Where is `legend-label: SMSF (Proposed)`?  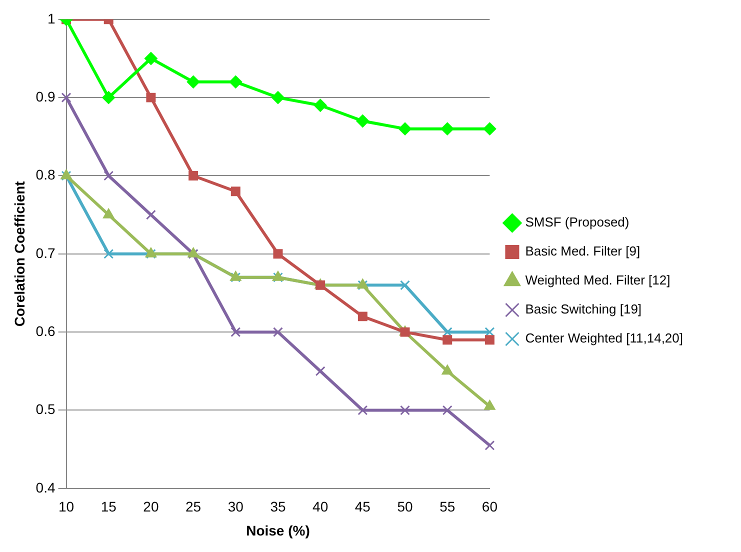 legend-label: SMSF (Proposed) is located at coordinates (577, 222).